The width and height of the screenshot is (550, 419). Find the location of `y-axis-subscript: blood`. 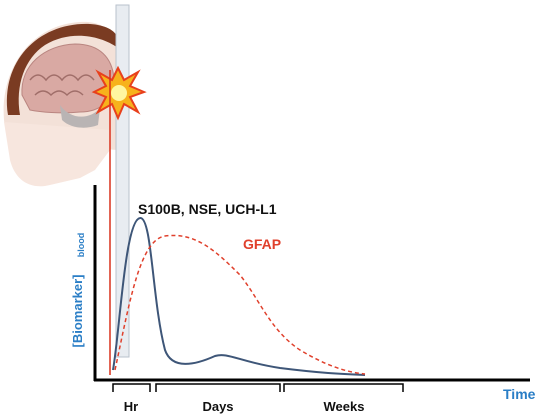

y-axis-subscript: blood is located at coordinates (81, 245).